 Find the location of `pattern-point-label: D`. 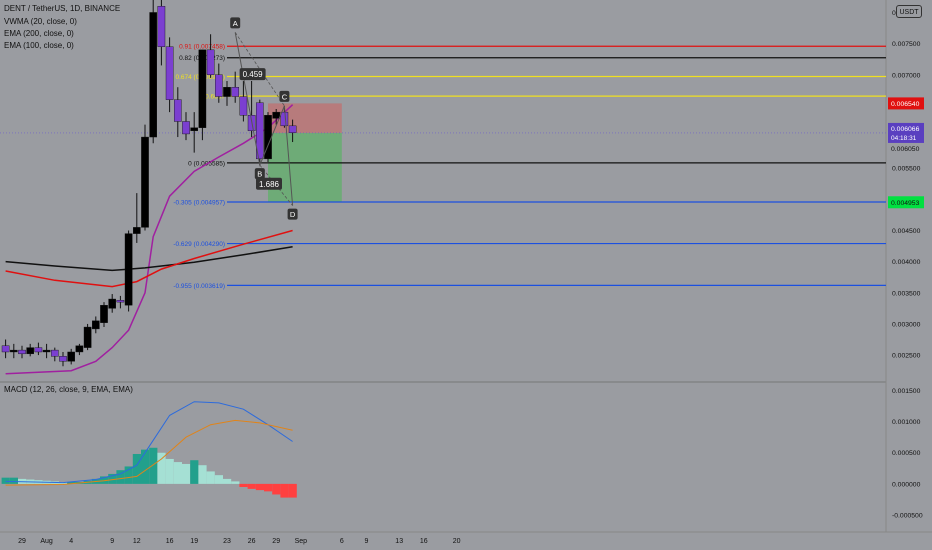

pattern-point-label: D is located at coordinates (293, 214).